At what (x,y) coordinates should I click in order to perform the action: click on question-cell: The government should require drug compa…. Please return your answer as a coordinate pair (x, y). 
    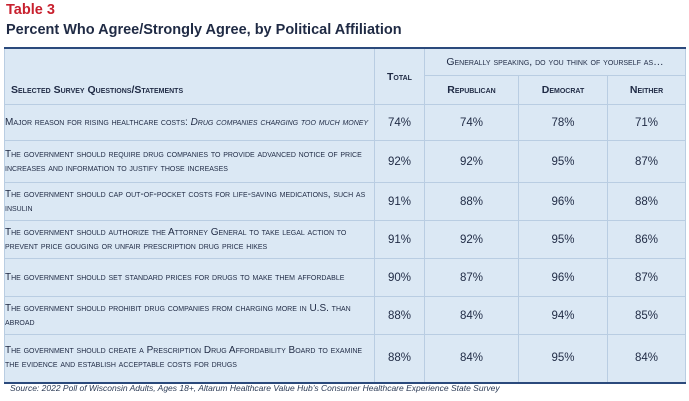
    Looking at the image, I should click on (189, 161).